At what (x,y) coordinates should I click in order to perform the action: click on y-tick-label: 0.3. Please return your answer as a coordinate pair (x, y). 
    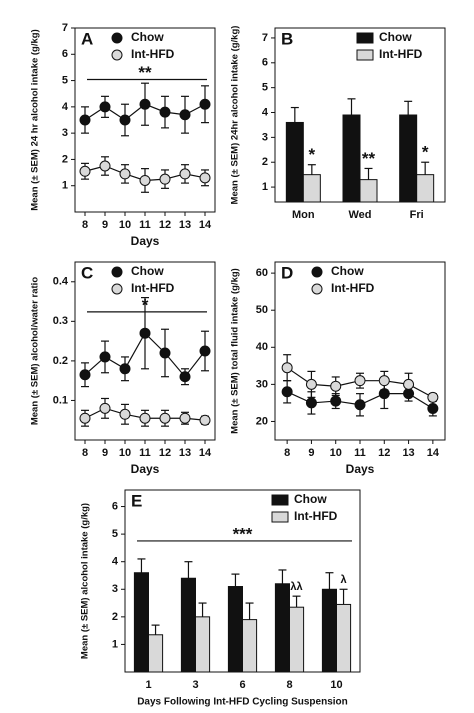
    Looking at the image, I should click on (60, 321).